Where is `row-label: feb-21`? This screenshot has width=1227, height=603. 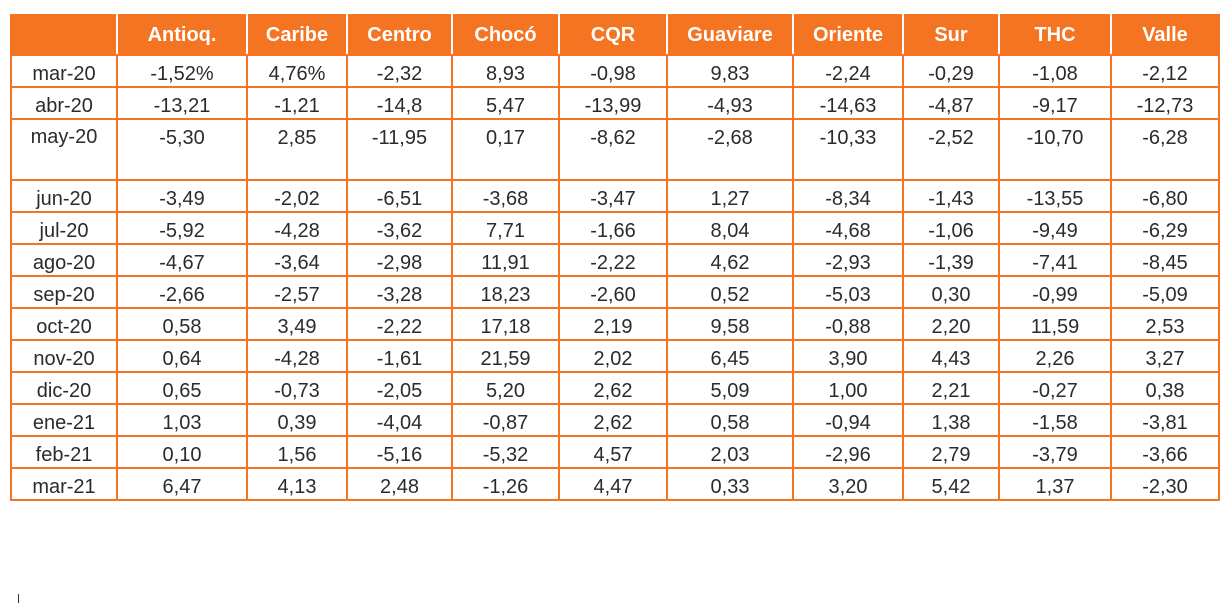
row-label: feb-21 is located at coordinates (64, 452).